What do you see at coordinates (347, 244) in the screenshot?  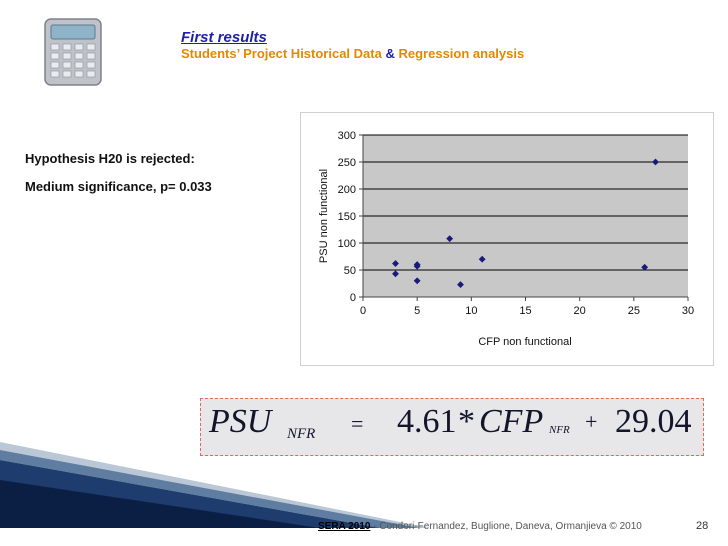 I see `y-tick-label: 100` at bounding box center [347, 244].